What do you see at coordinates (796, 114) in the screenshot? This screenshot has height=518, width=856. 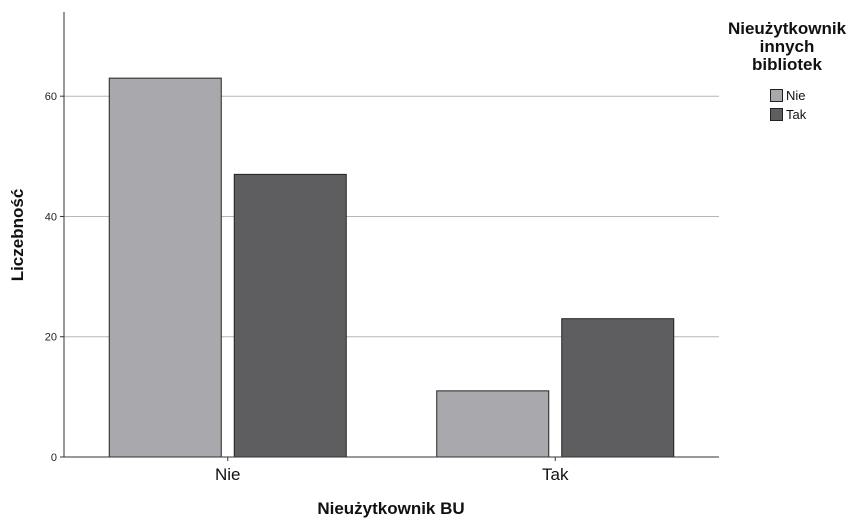 I see `legend-label-tak: Tak` at bounding box center [796, 114].